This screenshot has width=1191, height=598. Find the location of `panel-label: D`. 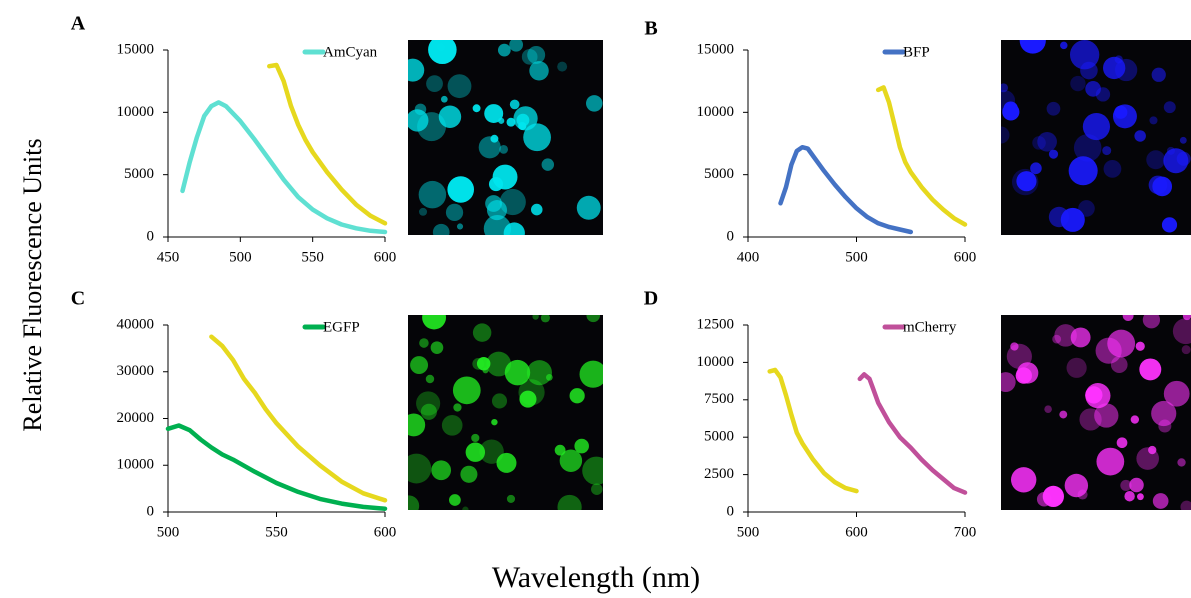

panel-label: D is located at coordinates (651, 299).